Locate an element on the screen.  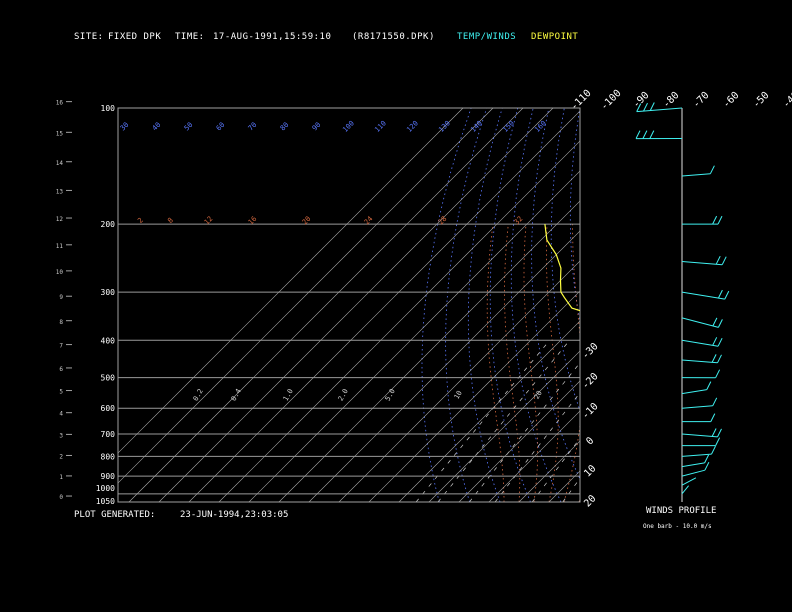
pressure-tick-500: 500 is located at coordinates (108, 378).